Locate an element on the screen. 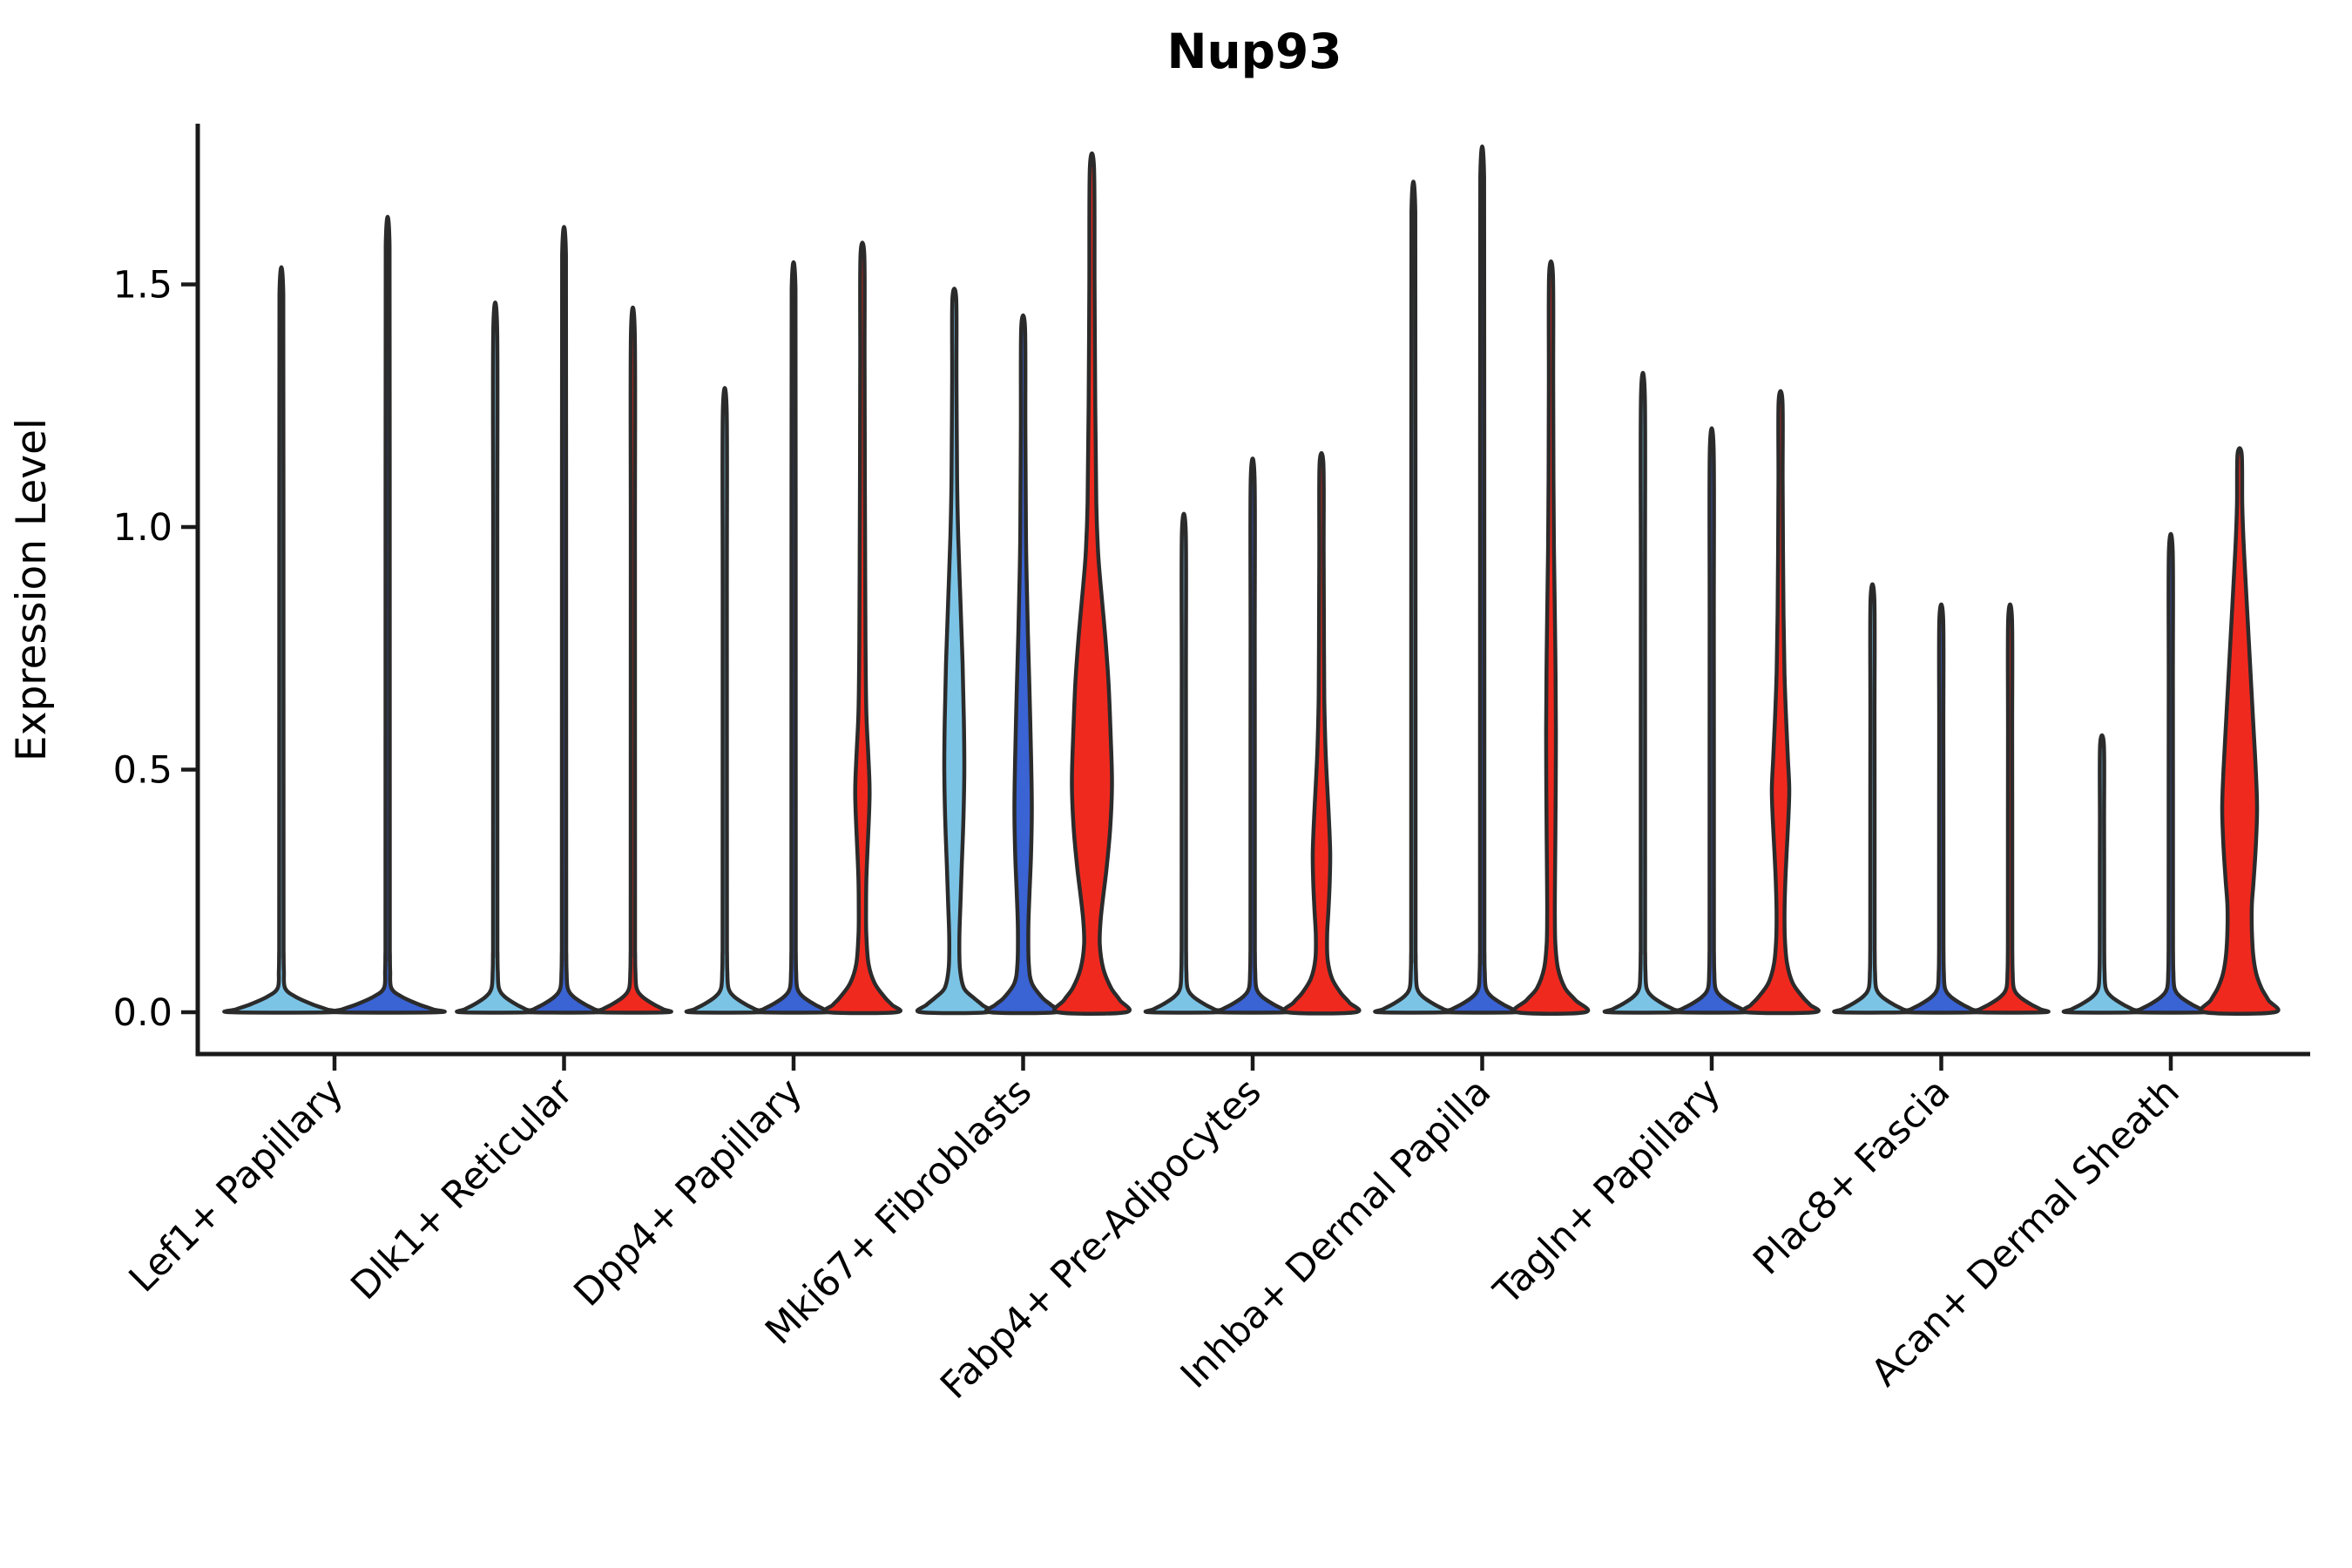  violin-plac8-fascia-light_blue is located at coordinates (1872, 798).